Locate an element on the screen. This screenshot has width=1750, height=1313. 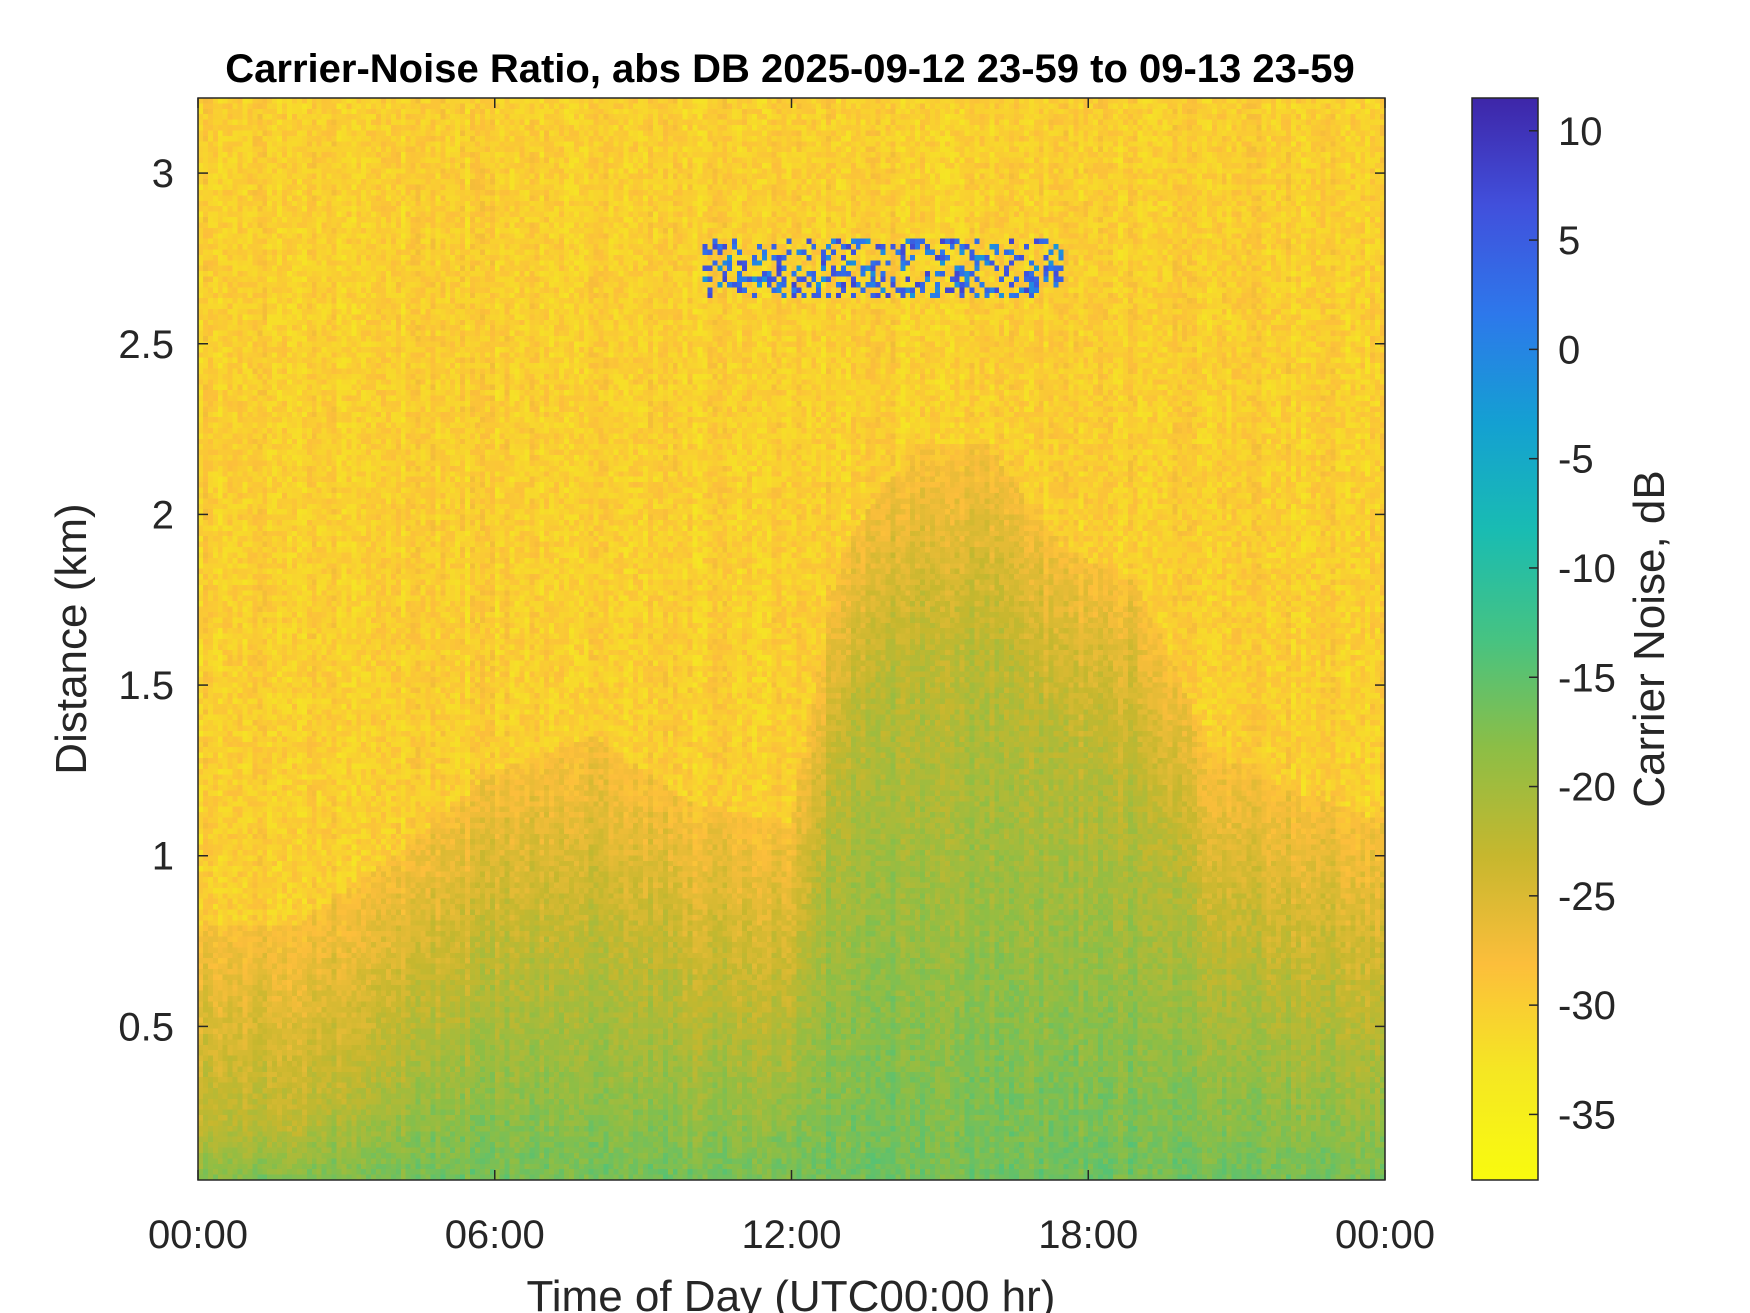
colorbar-gradient is located at coordinates (1505, 639).